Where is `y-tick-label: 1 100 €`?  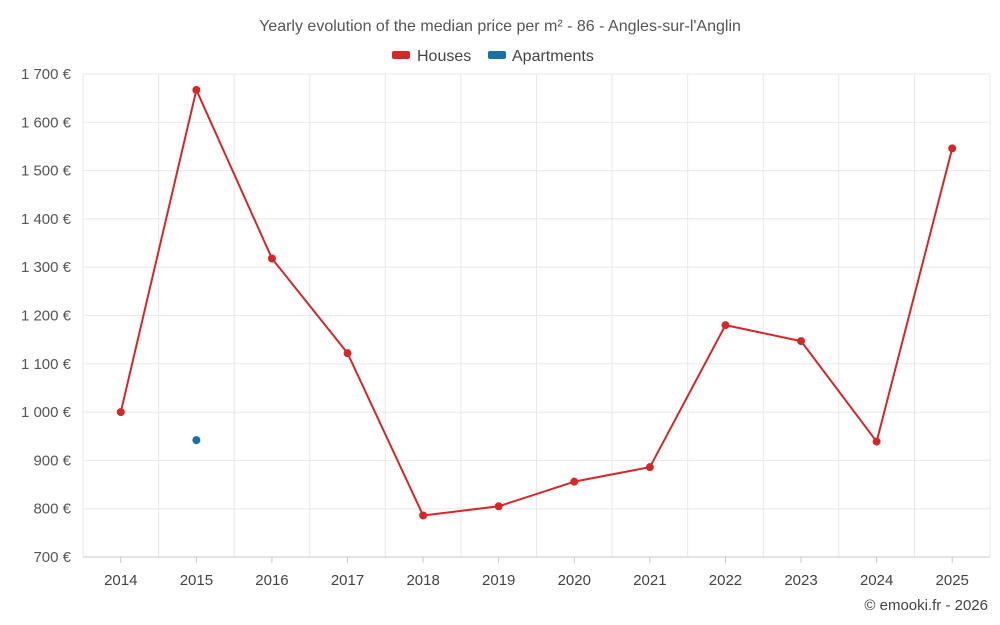 y-tick-label: 1 100 € is located at coordinates (46, 364).